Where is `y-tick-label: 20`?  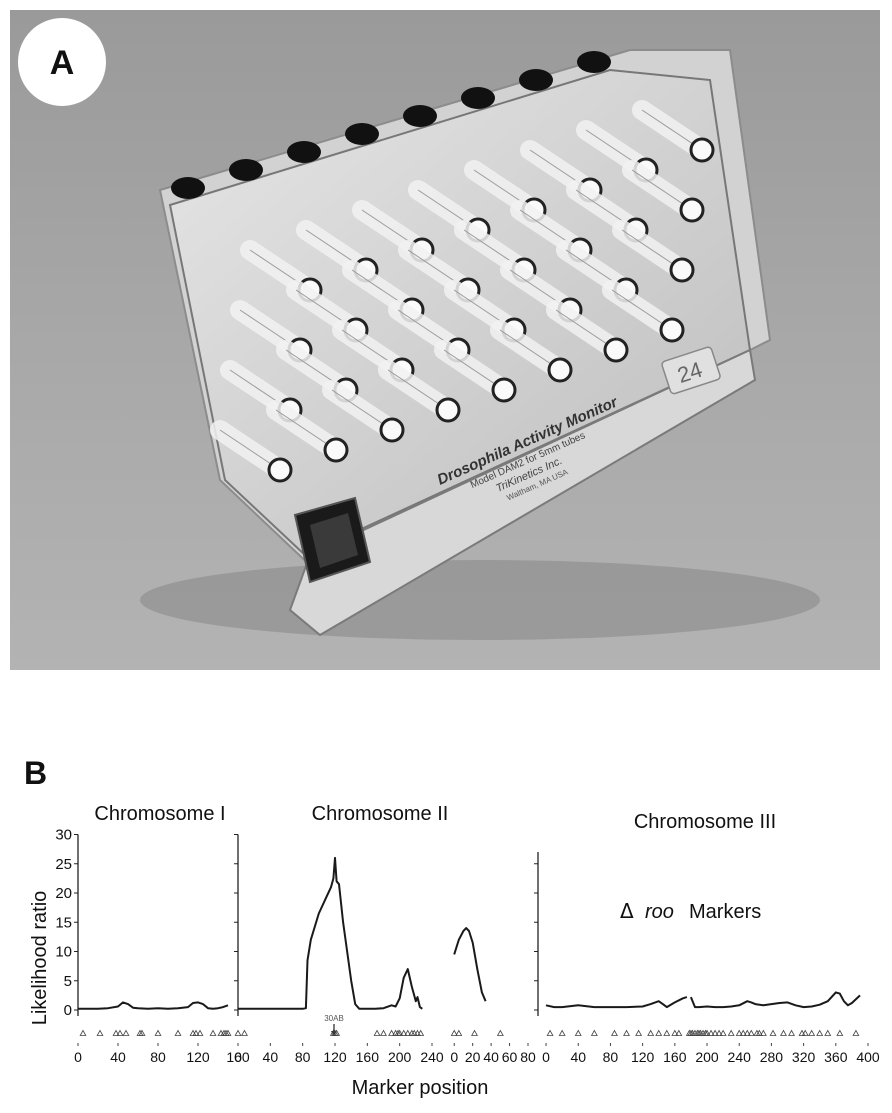 y-tick-label: 20 is located at coordinates (63, 893).